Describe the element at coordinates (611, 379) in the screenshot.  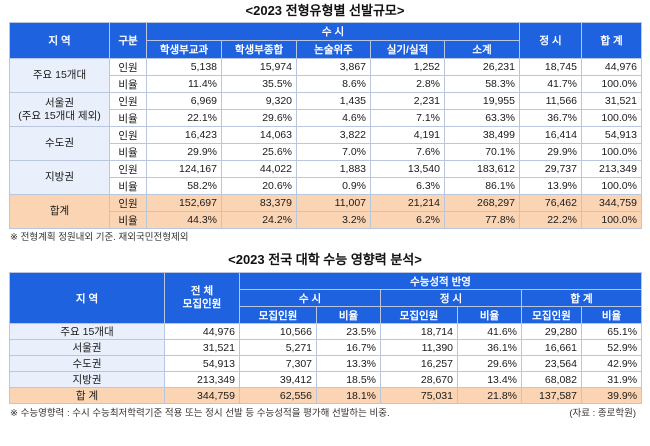
I see `value-cell: 31.9%` at that location.